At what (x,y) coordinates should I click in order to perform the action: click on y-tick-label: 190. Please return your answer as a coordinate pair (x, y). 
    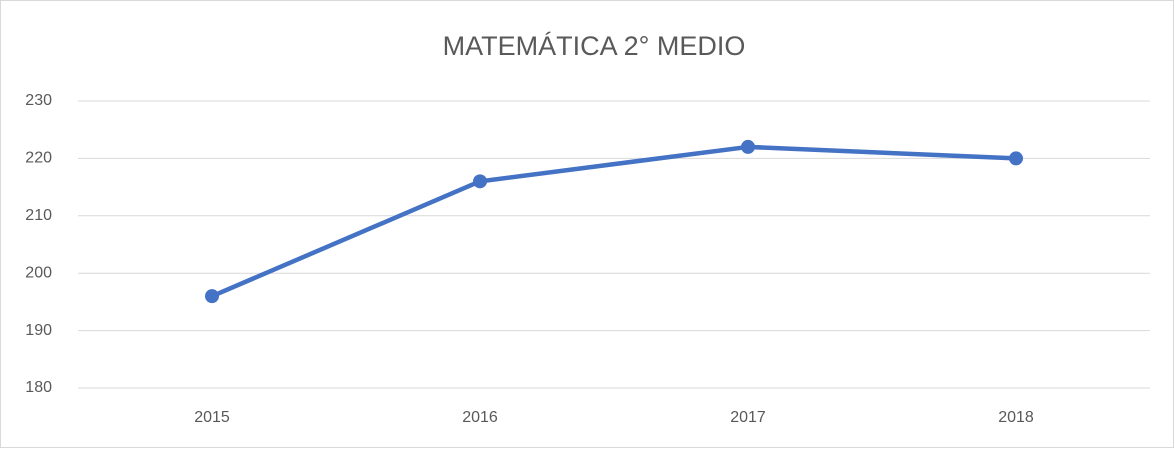
    Looking at the image, I should click on (38, 330).